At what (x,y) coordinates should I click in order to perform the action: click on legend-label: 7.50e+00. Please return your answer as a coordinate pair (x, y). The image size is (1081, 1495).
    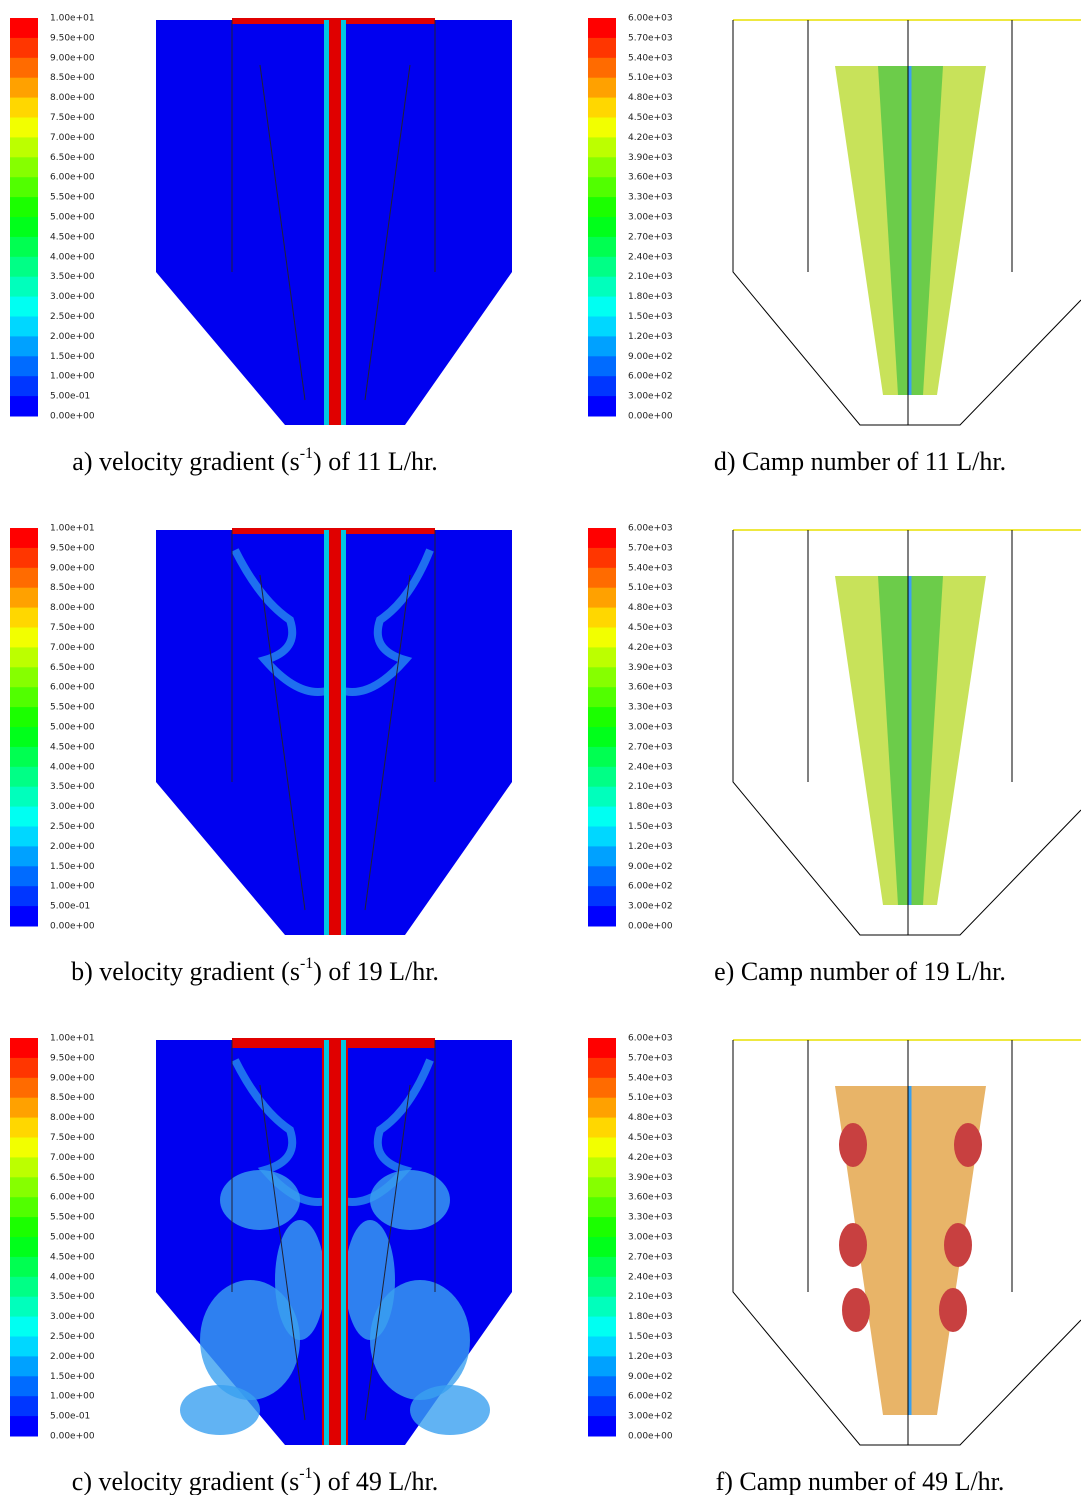
    Looking at the image, I should click on (72, 118).